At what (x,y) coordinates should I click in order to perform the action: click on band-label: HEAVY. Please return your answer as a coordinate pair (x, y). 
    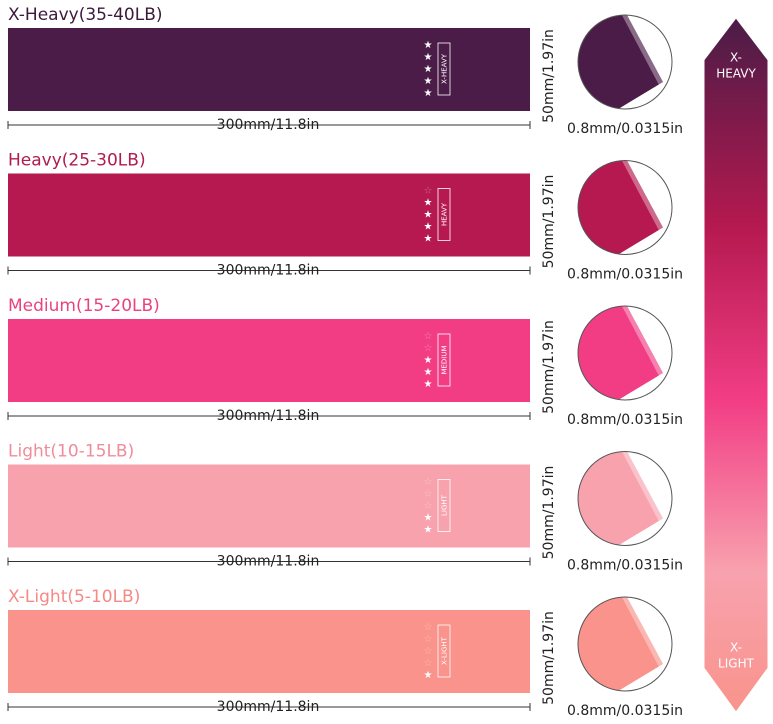
    Looking at the image, I should click on (445, 214).